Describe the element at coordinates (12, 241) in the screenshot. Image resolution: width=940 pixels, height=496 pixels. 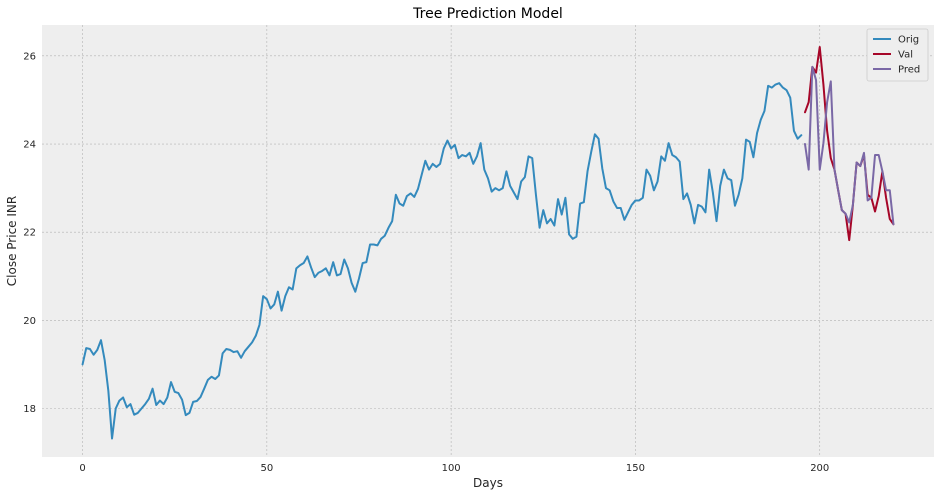
I see `y-axis-label: Close Price INR` at that location.